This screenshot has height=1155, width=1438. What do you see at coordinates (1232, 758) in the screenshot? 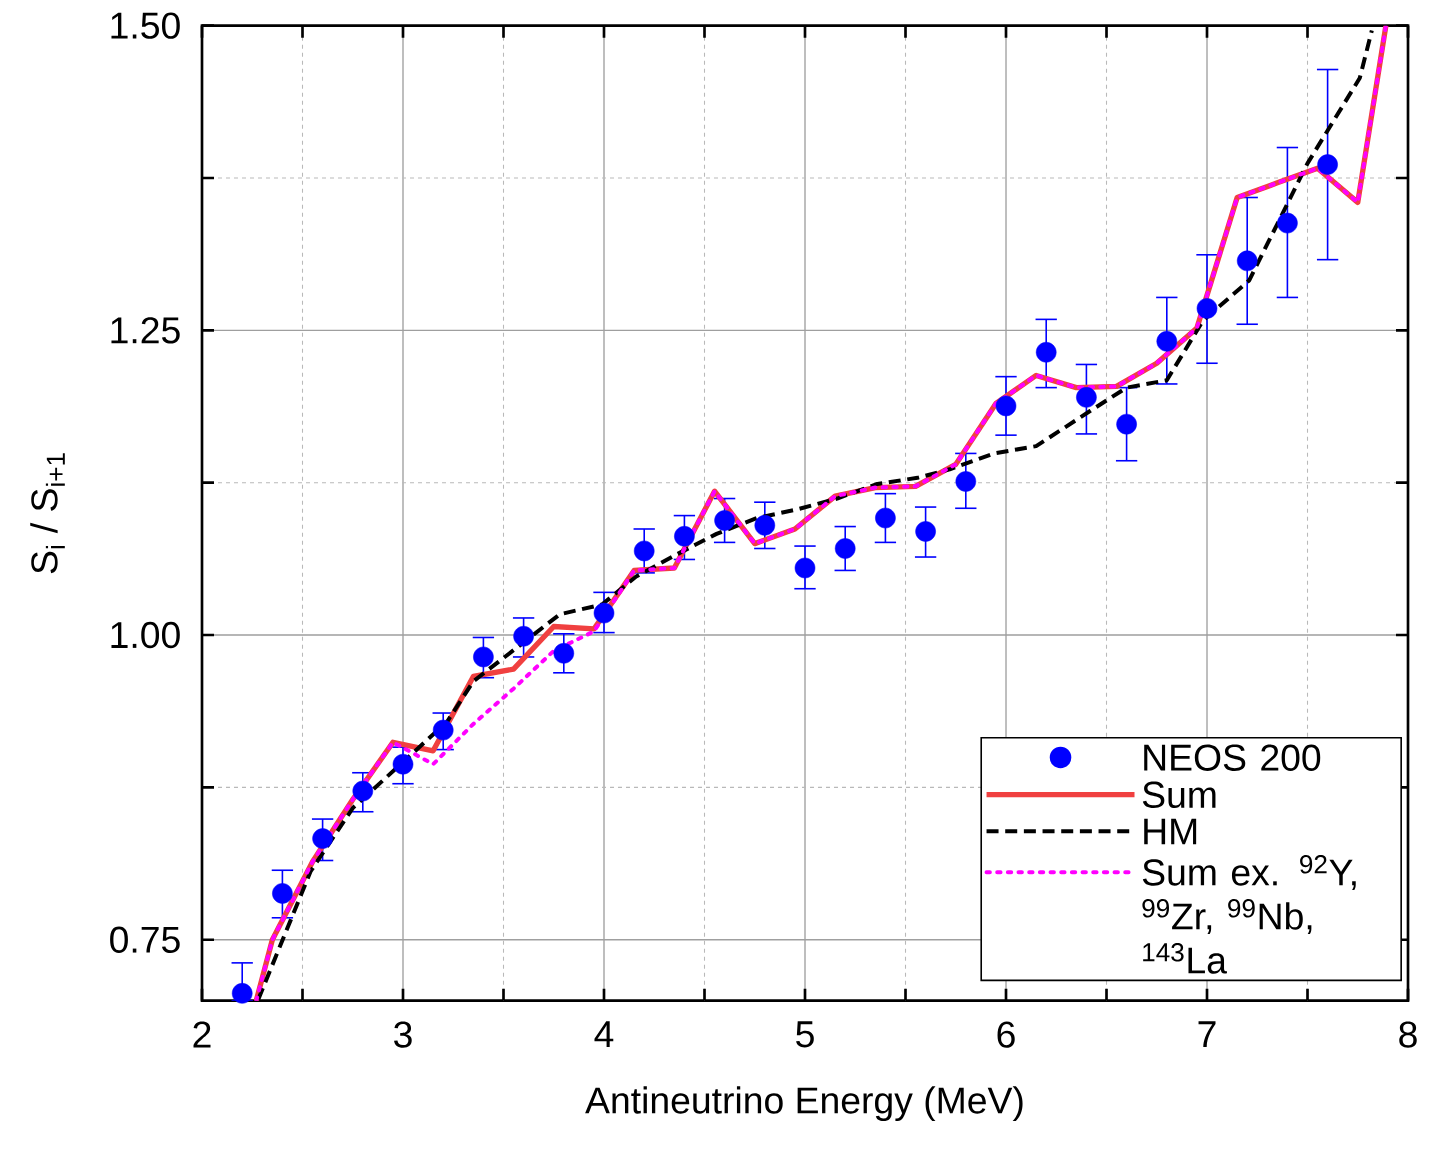
I see `legend-label: NEOS 200` at bounding box center [1232, 758].